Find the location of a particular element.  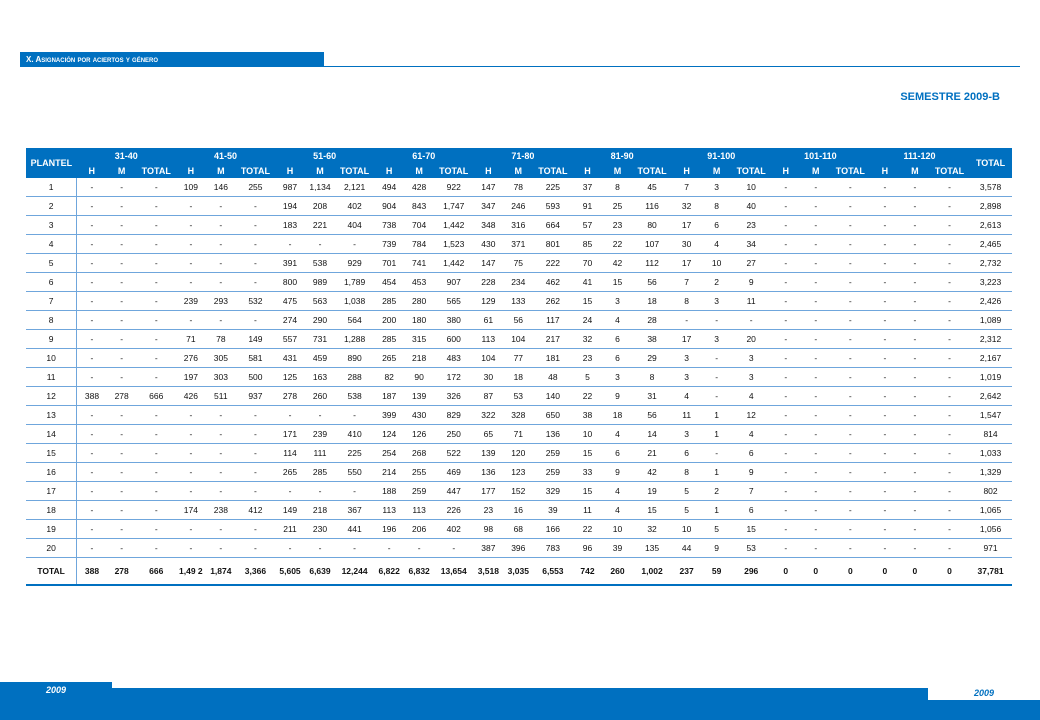

value-cell: 230 is located at coordinates (320, 529).